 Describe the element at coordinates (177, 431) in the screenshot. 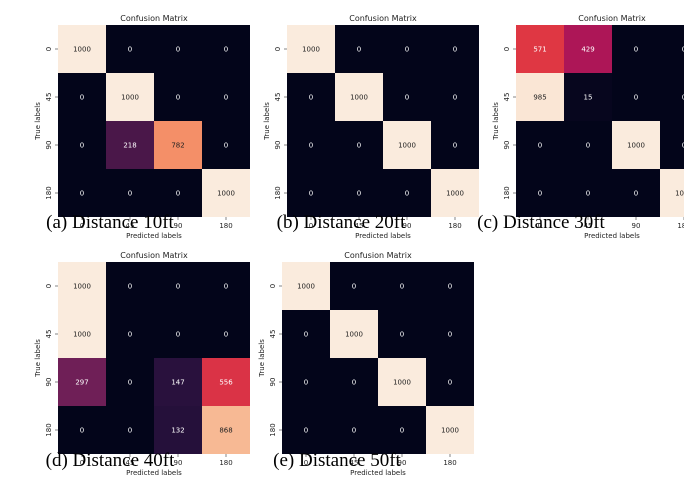

I see `cell-value-label: 132` at that location.